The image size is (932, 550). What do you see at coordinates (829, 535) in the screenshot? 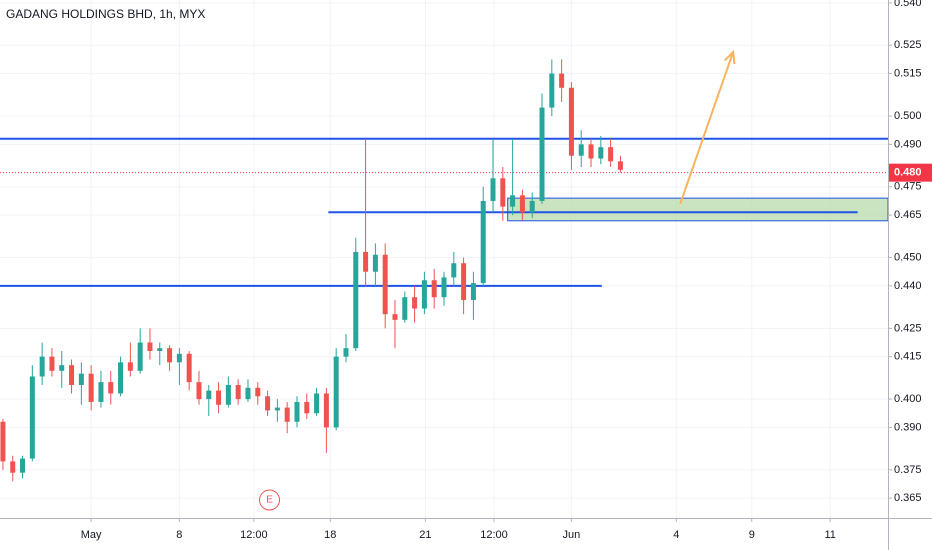
I see `x-tick-label: 11` at bounding box center [829, 535].